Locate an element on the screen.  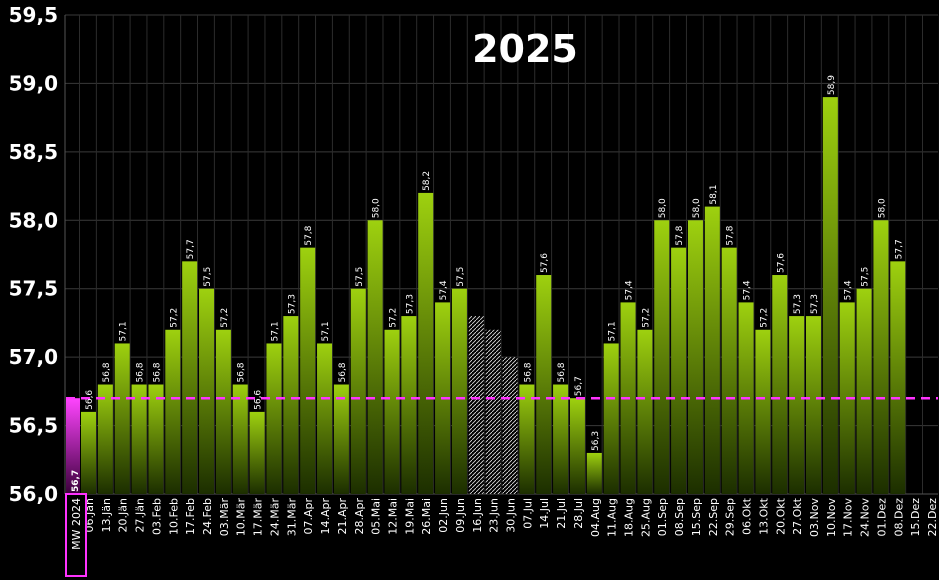
x-tick-label: 28.Apr is located at coordinates (359, 516).